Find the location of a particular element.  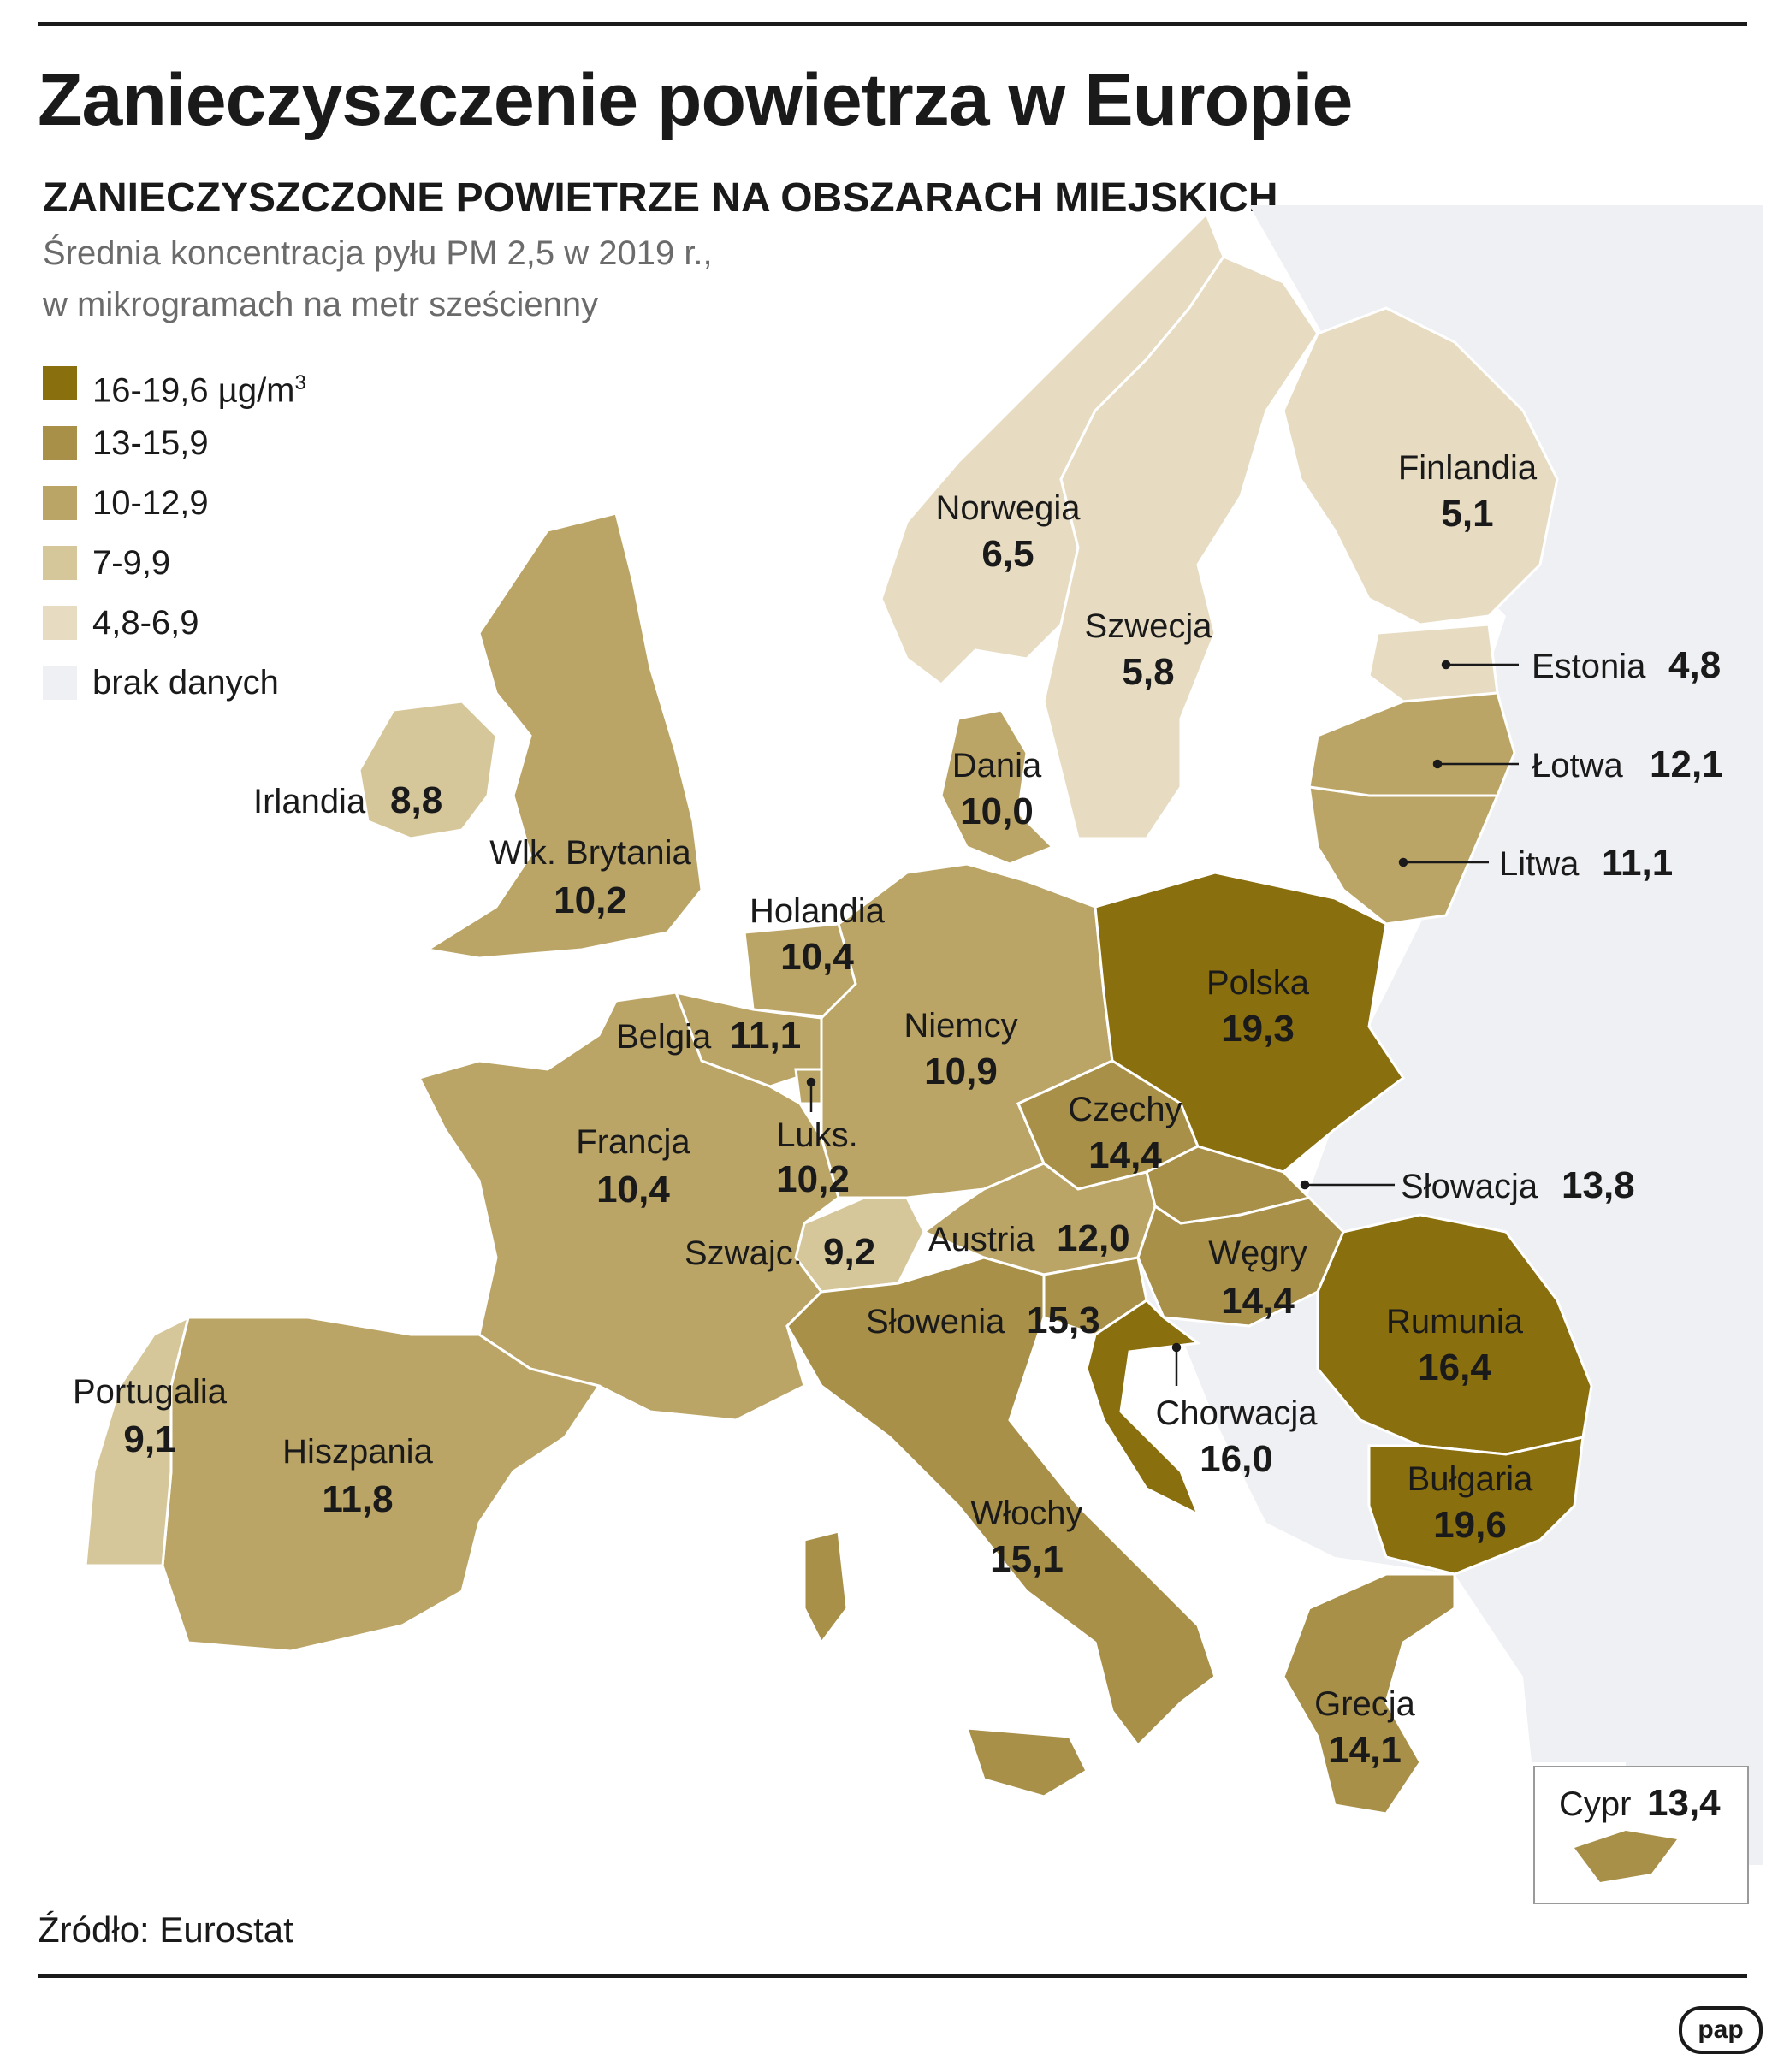

label-portugal-name: Portugalia is located at coordinates (150, 1392).